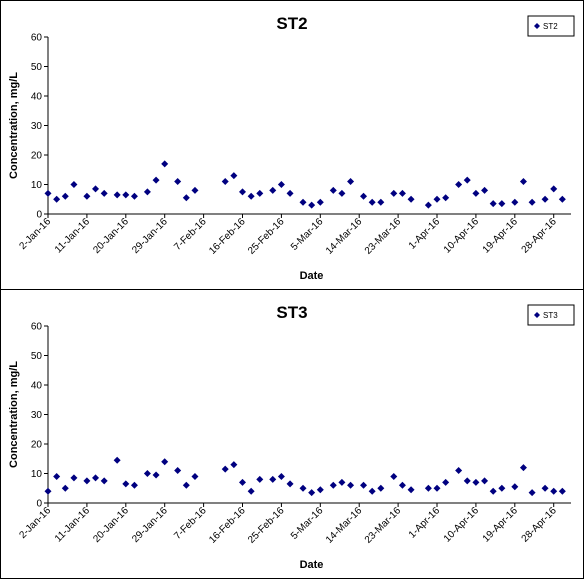  What do you see at coordinates (425, 234) in the screenshot?
I see `x-tick-label: 1-Apr-16` at bounding box center [425, 234].